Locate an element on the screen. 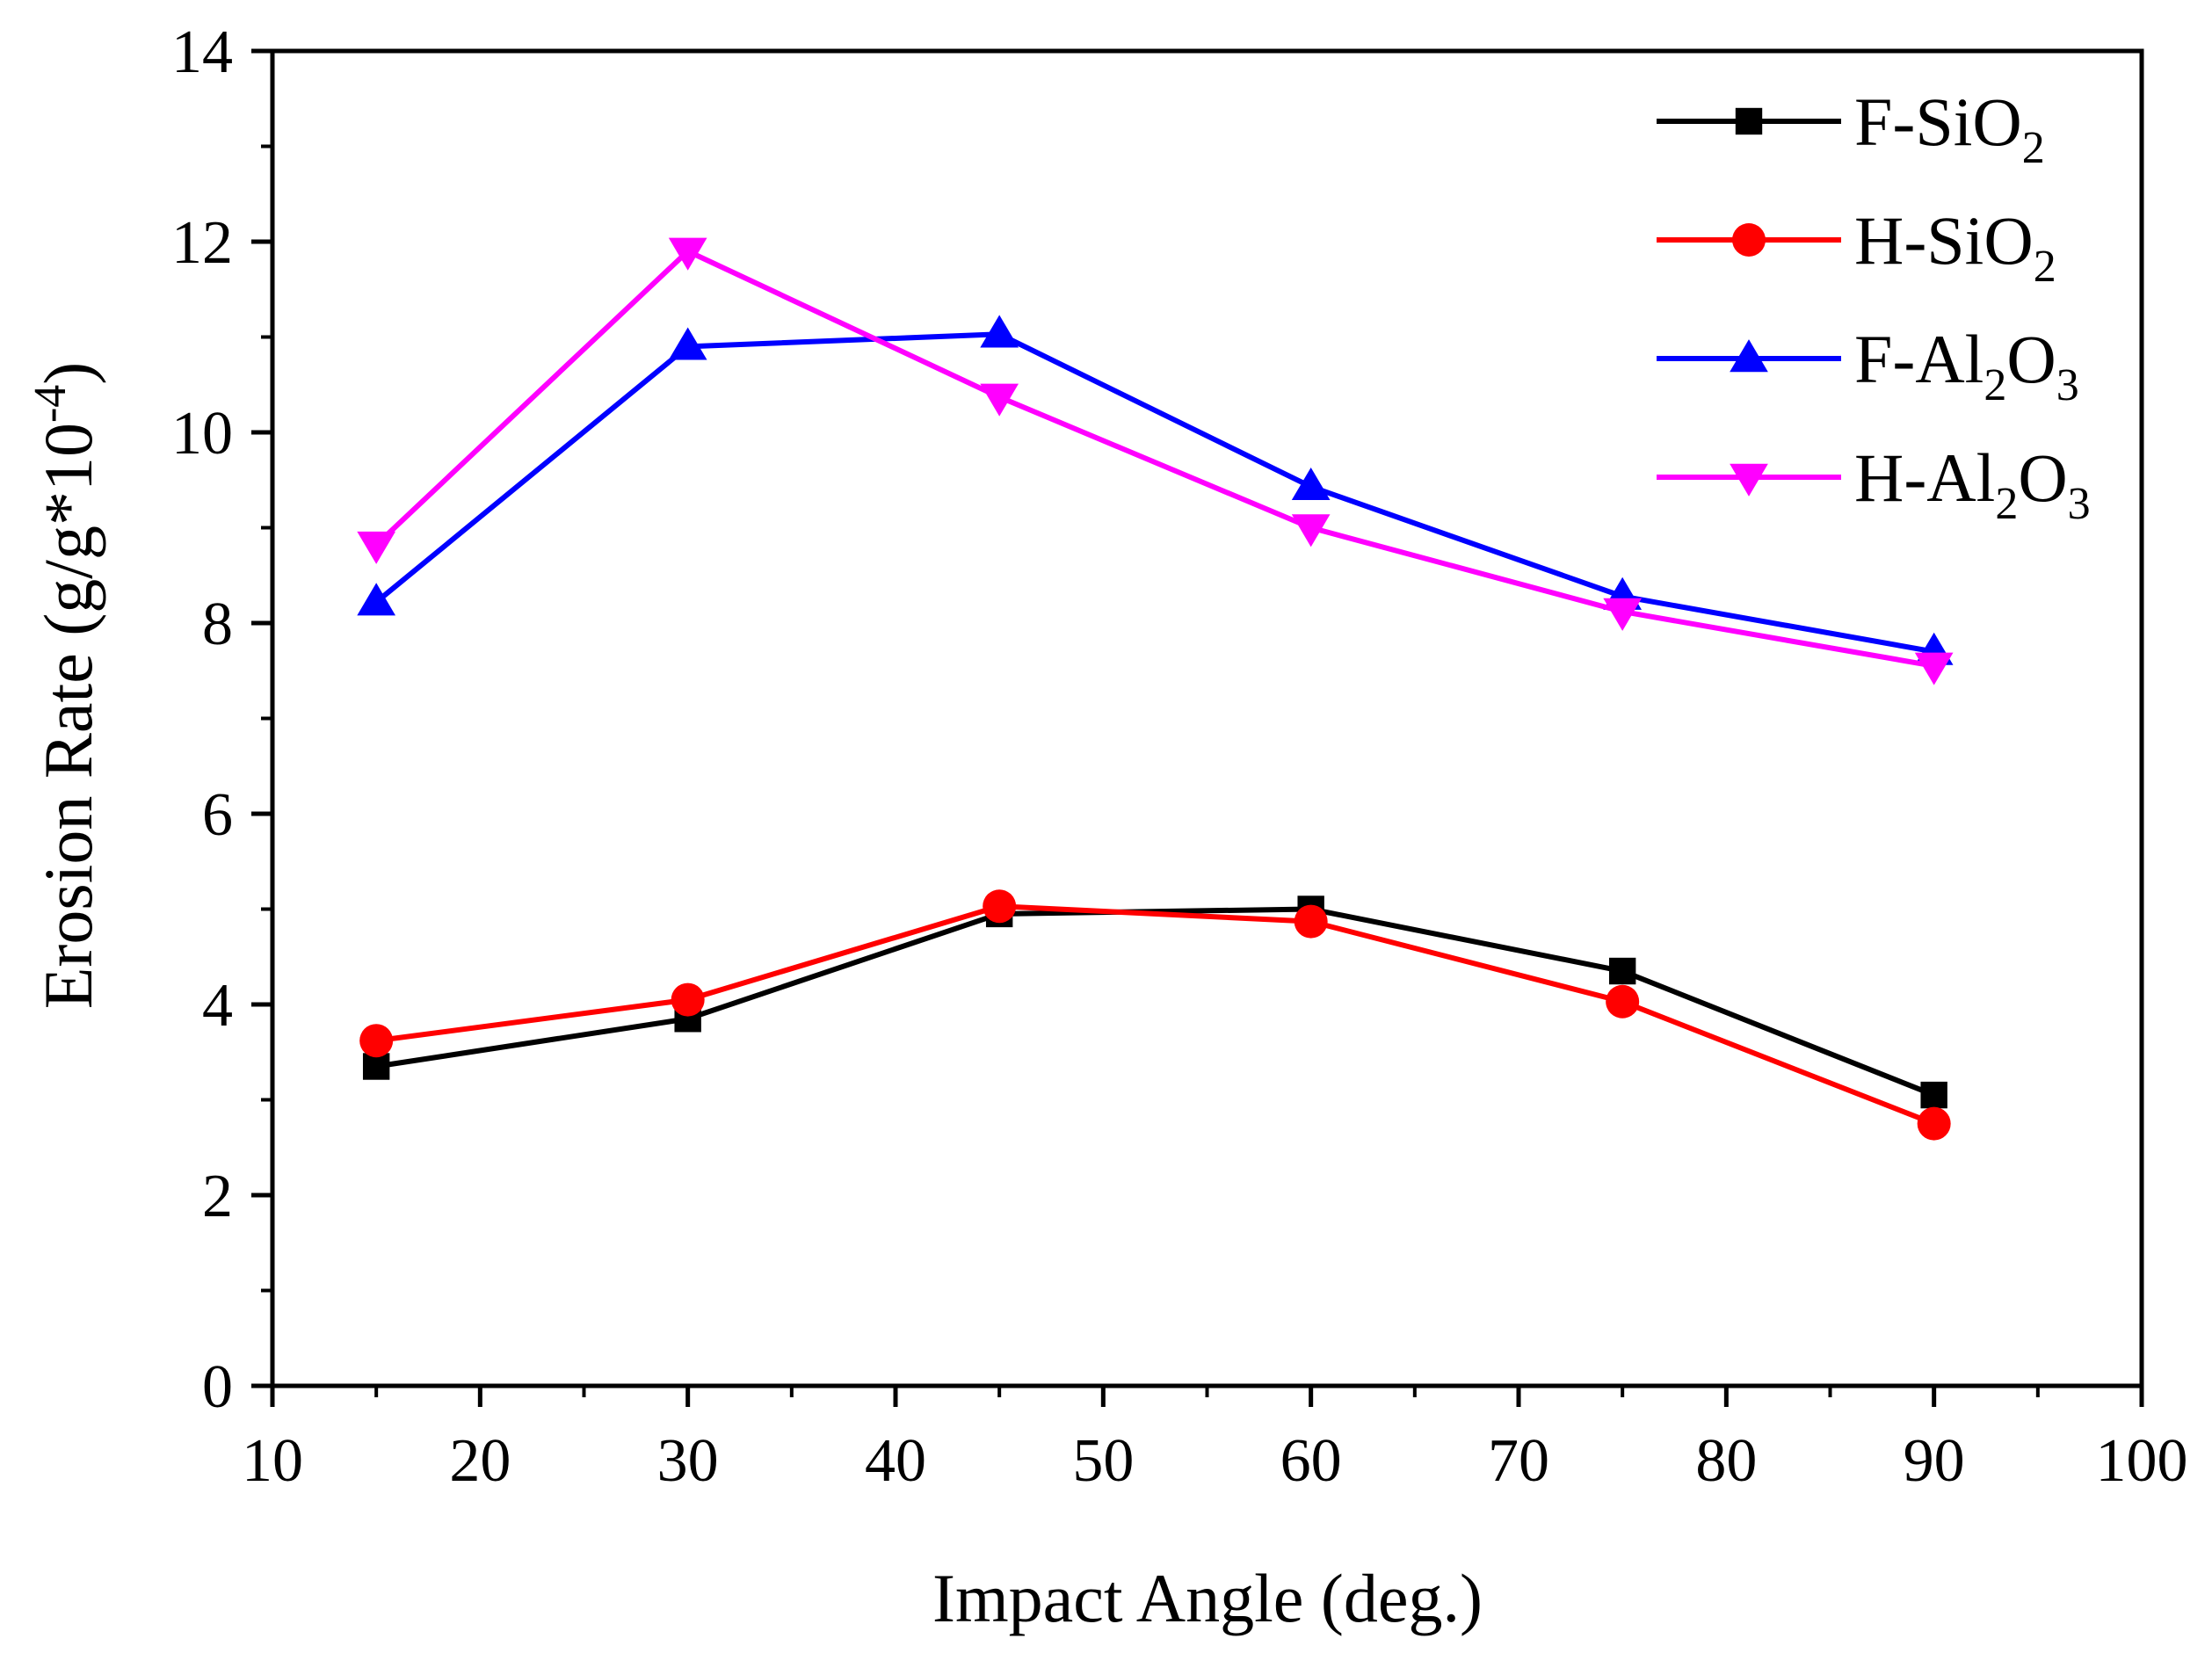  series-line-f-sio2 is located at coordinates (1155, 1002).